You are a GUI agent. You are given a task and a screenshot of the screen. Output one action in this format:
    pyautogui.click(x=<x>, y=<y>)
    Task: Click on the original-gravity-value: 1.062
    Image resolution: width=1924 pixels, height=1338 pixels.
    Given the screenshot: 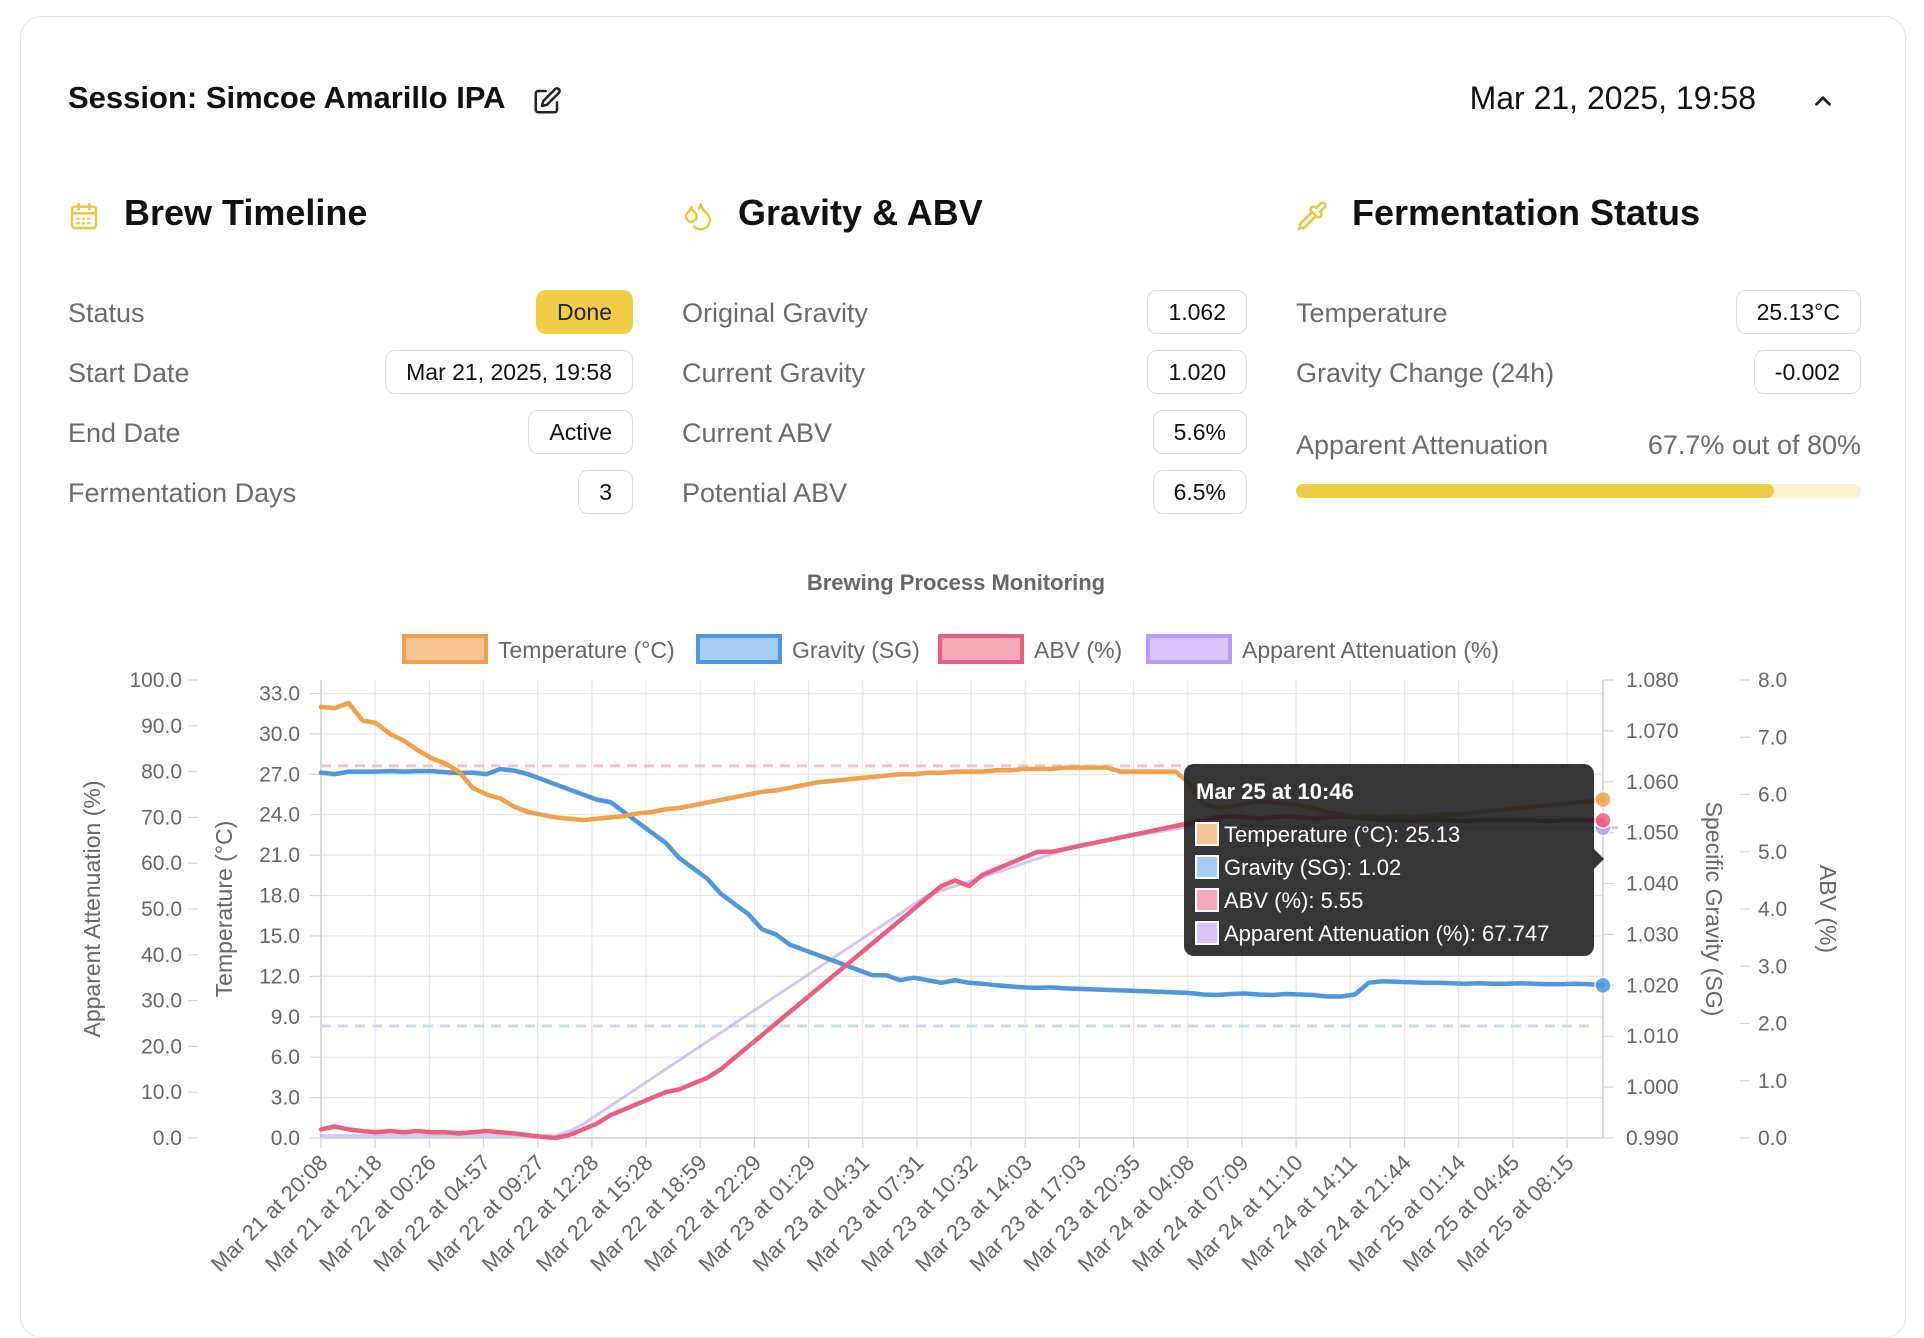 What is the action you would take?
    pyautogui.click(x=1197, y=312)
    